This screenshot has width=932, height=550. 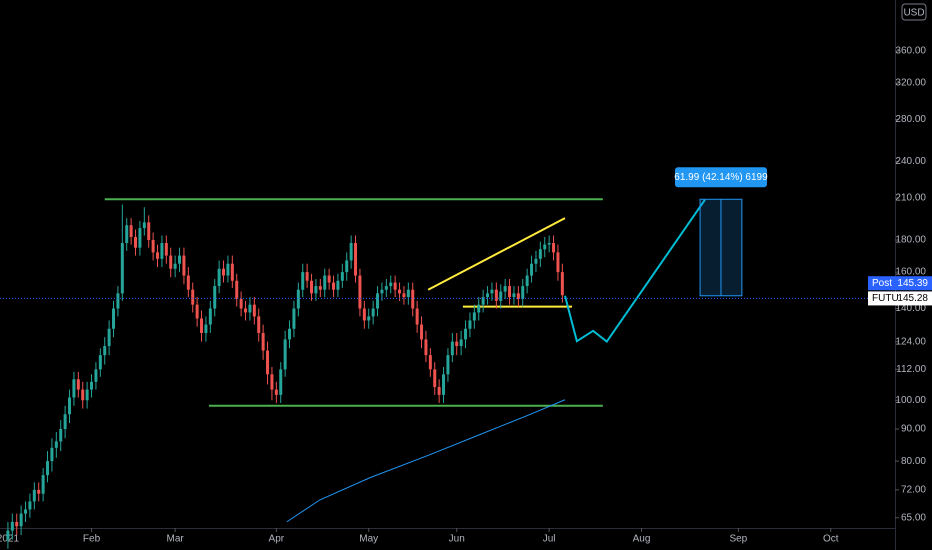 What do you see at coordinates (910, 51) in the screenshot?
I see `y-tick-label: 360.00` at bounding box center [910, 51].